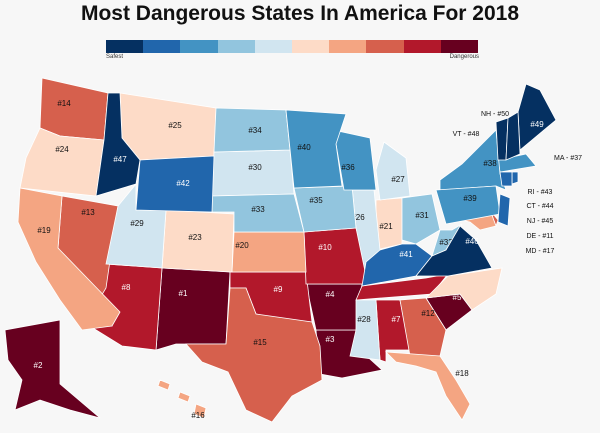 The image size is (600, 433). What do you see at coordinates (568, 158) in the screenshot?
I see `state-callout-label: MA - #37` at bounding box center [568, 158].